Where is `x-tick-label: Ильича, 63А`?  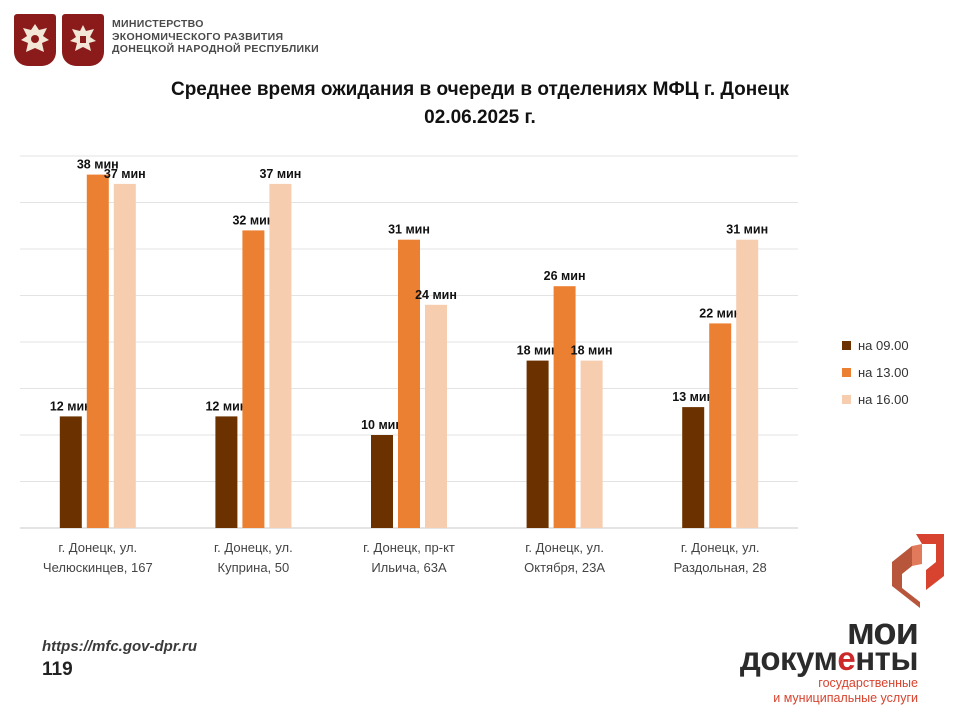 x-tick-label: Ильича, 63А is located at coordinates (409, 567).